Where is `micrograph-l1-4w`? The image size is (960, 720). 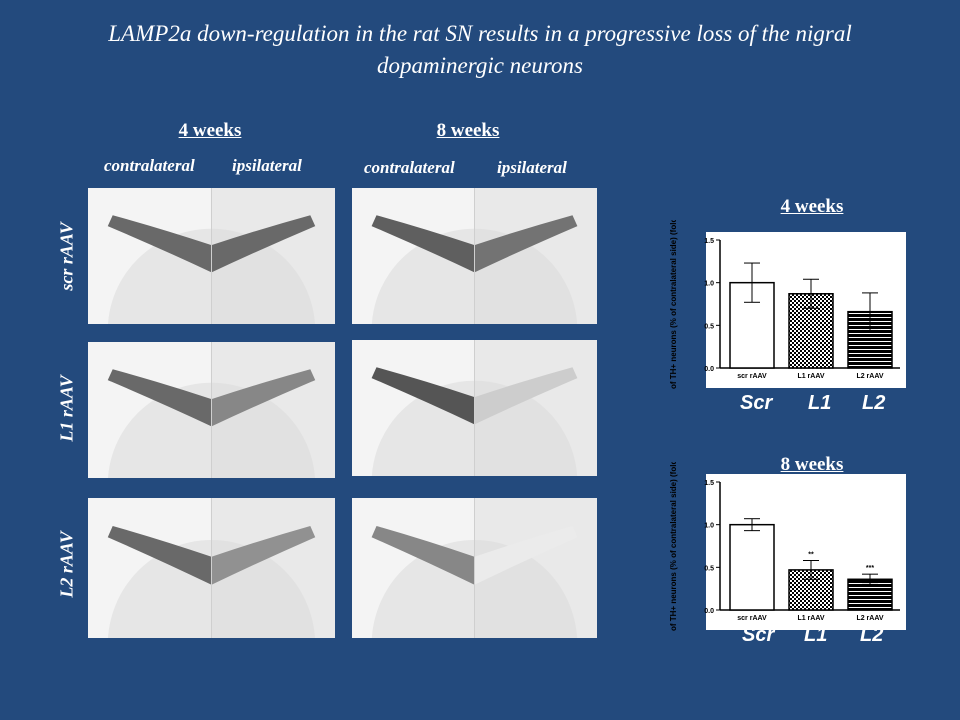
micrograph-l1-4w is located at coordinates (211, 410).